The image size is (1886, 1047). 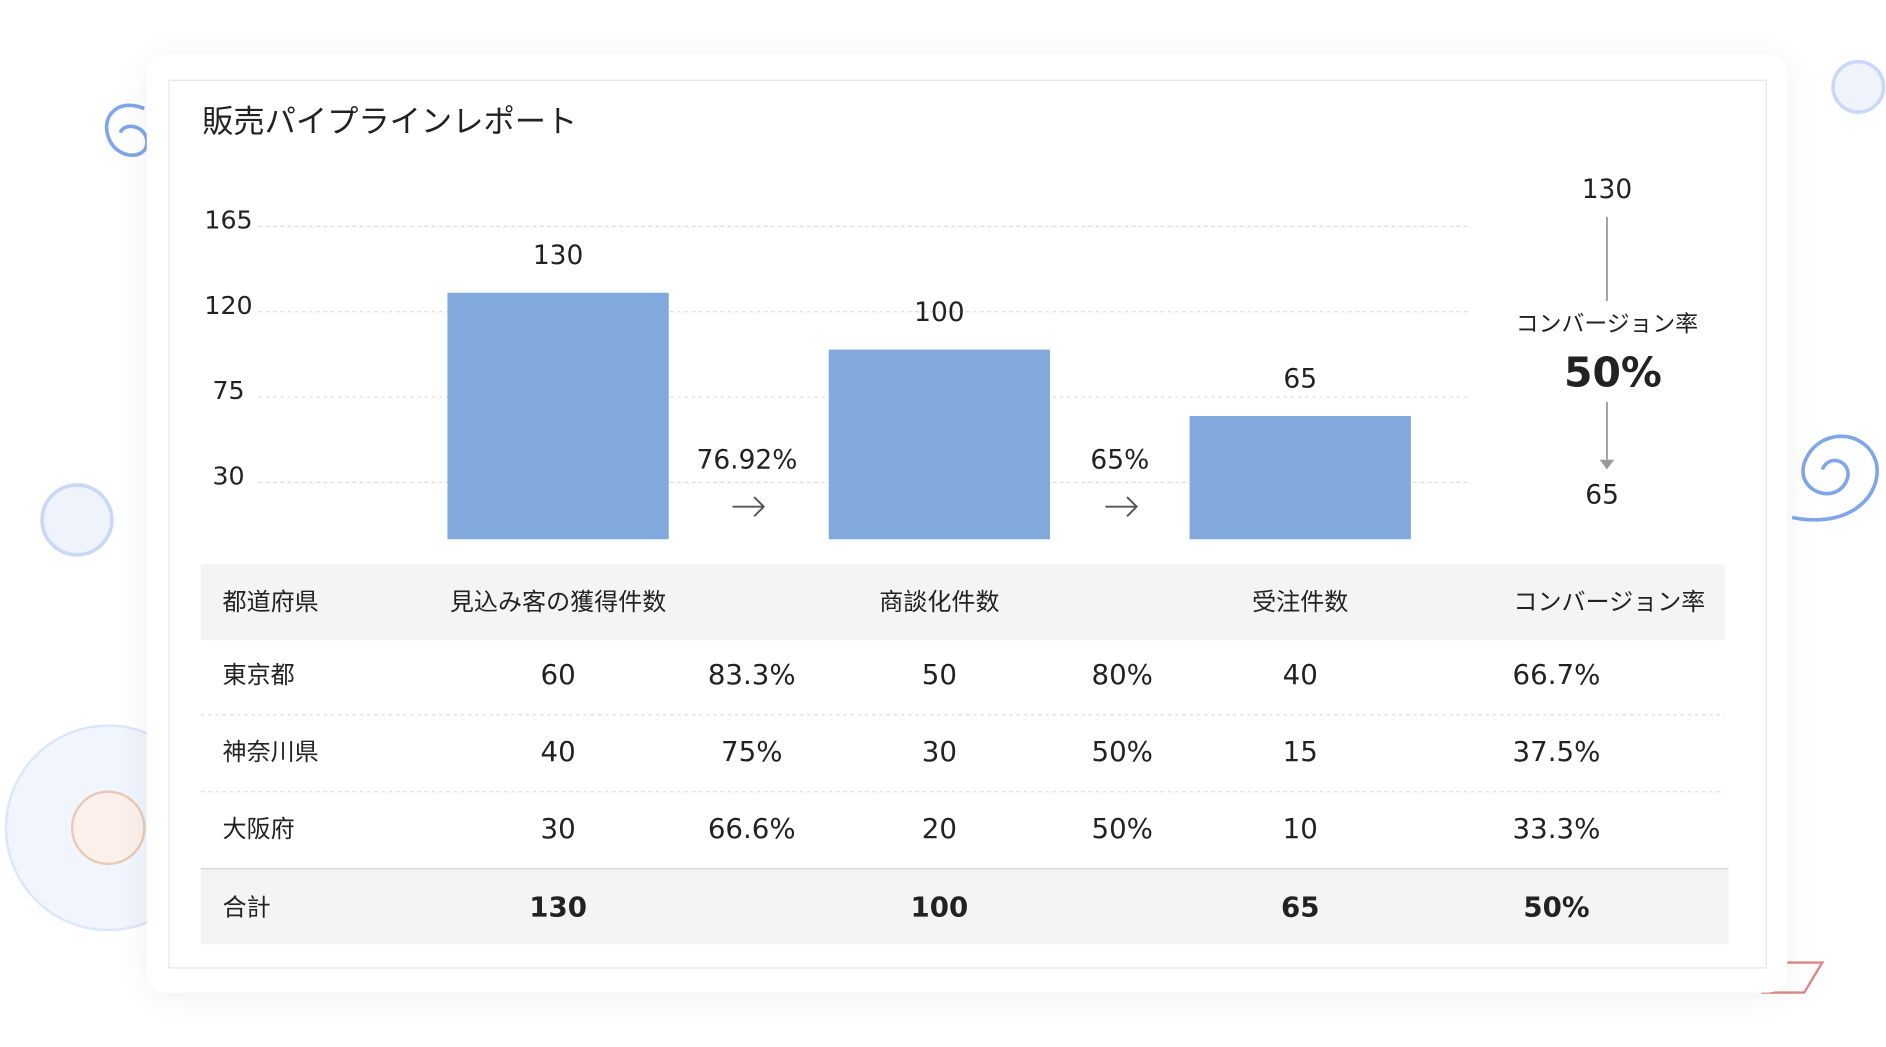 I want to click on y-tick-label: 75, so click(x=228, y=390).